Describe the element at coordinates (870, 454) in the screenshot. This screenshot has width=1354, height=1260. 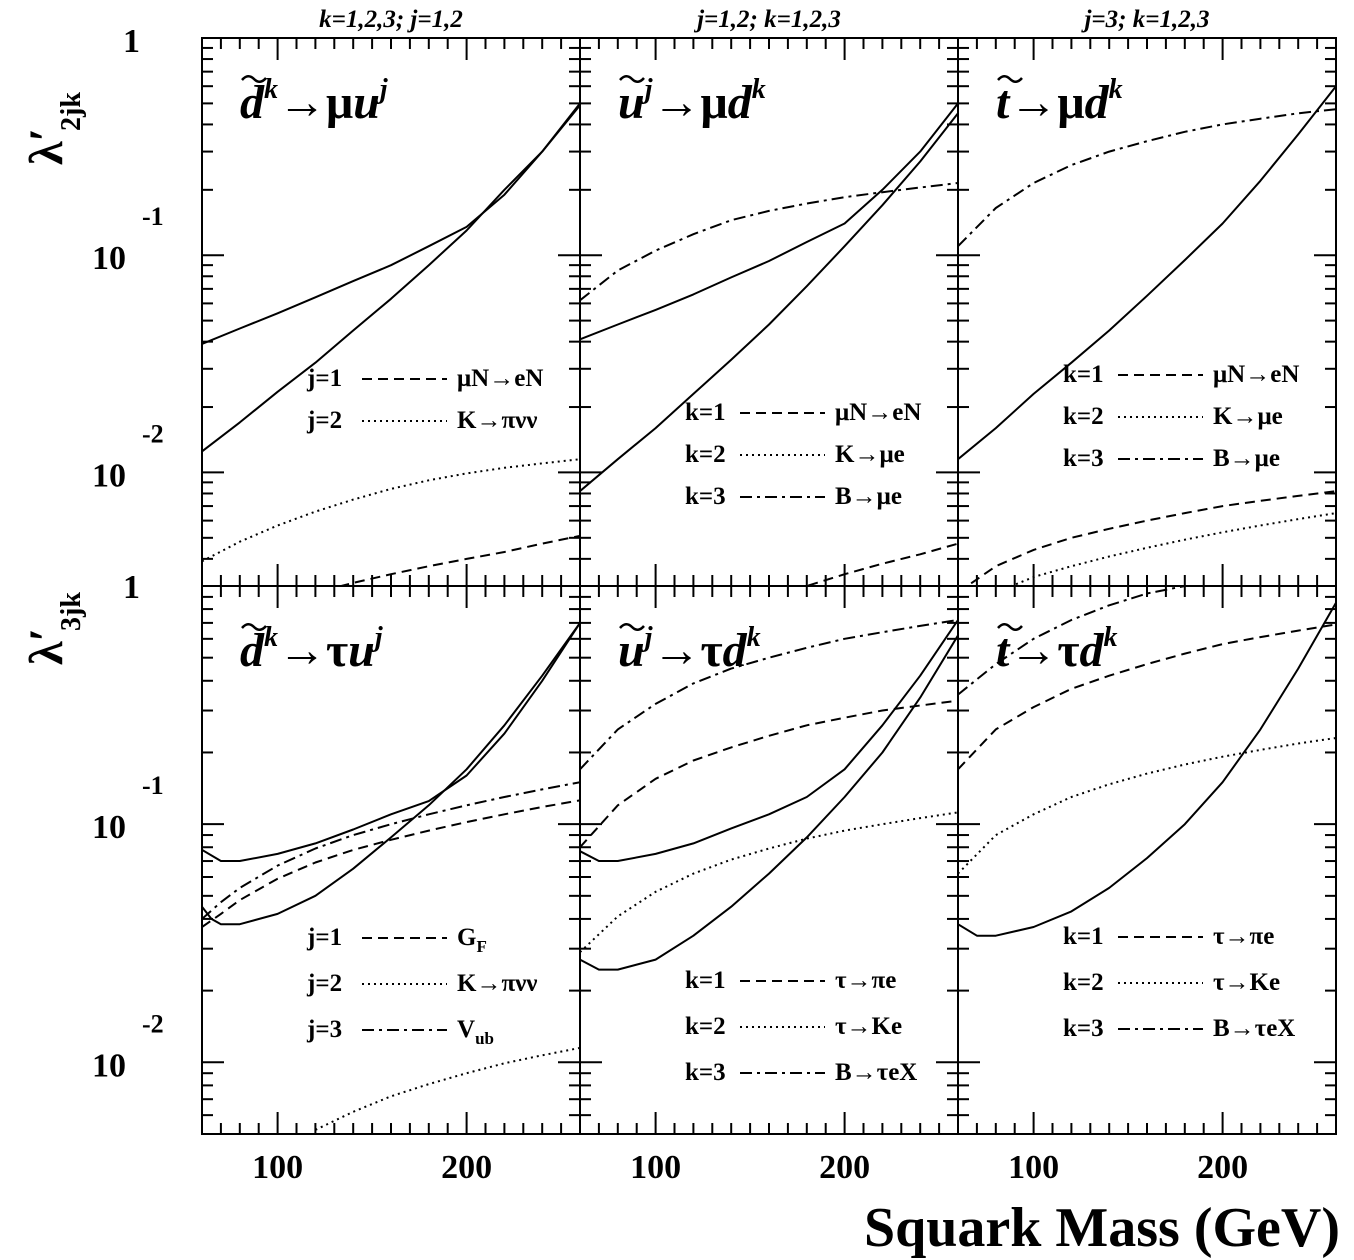
I see `legend-text-main: K→μe` at that location.